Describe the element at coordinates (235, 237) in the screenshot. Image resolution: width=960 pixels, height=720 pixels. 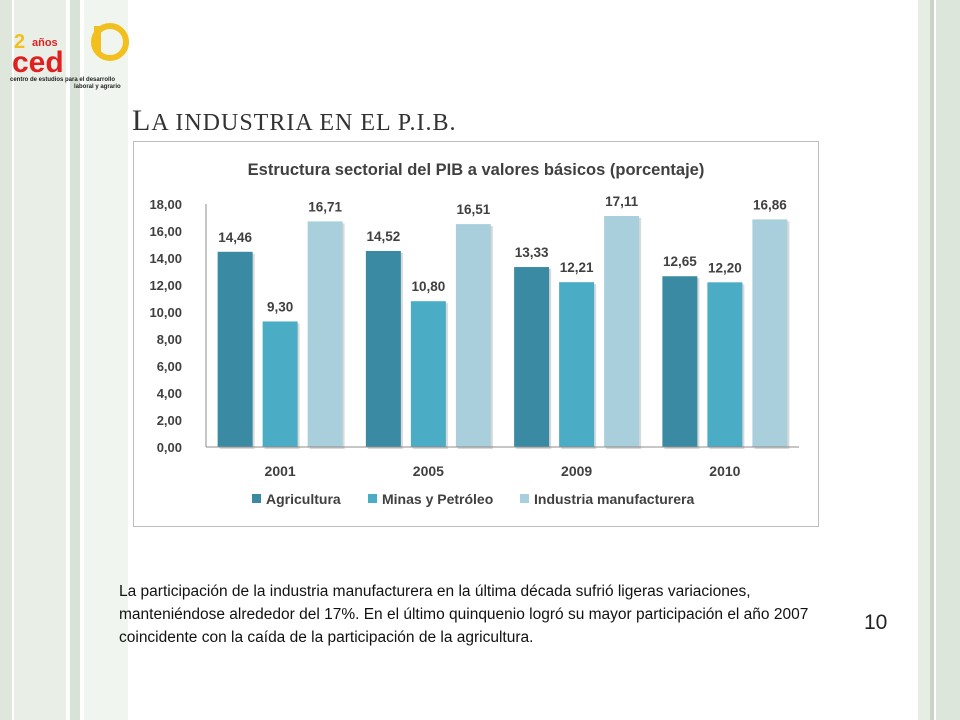
I see `bar-value-label: 14,46` at that location.